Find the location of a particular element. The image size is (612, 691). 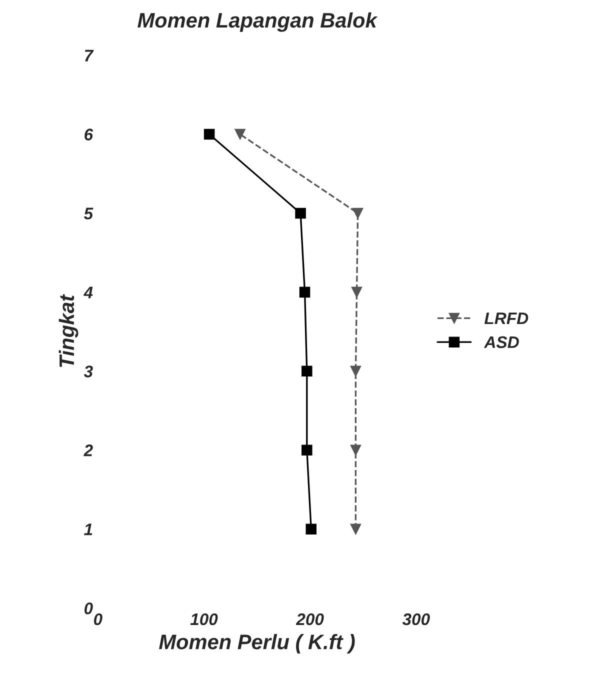

x-tick-label: 0 is located at coordinates (98, 619).